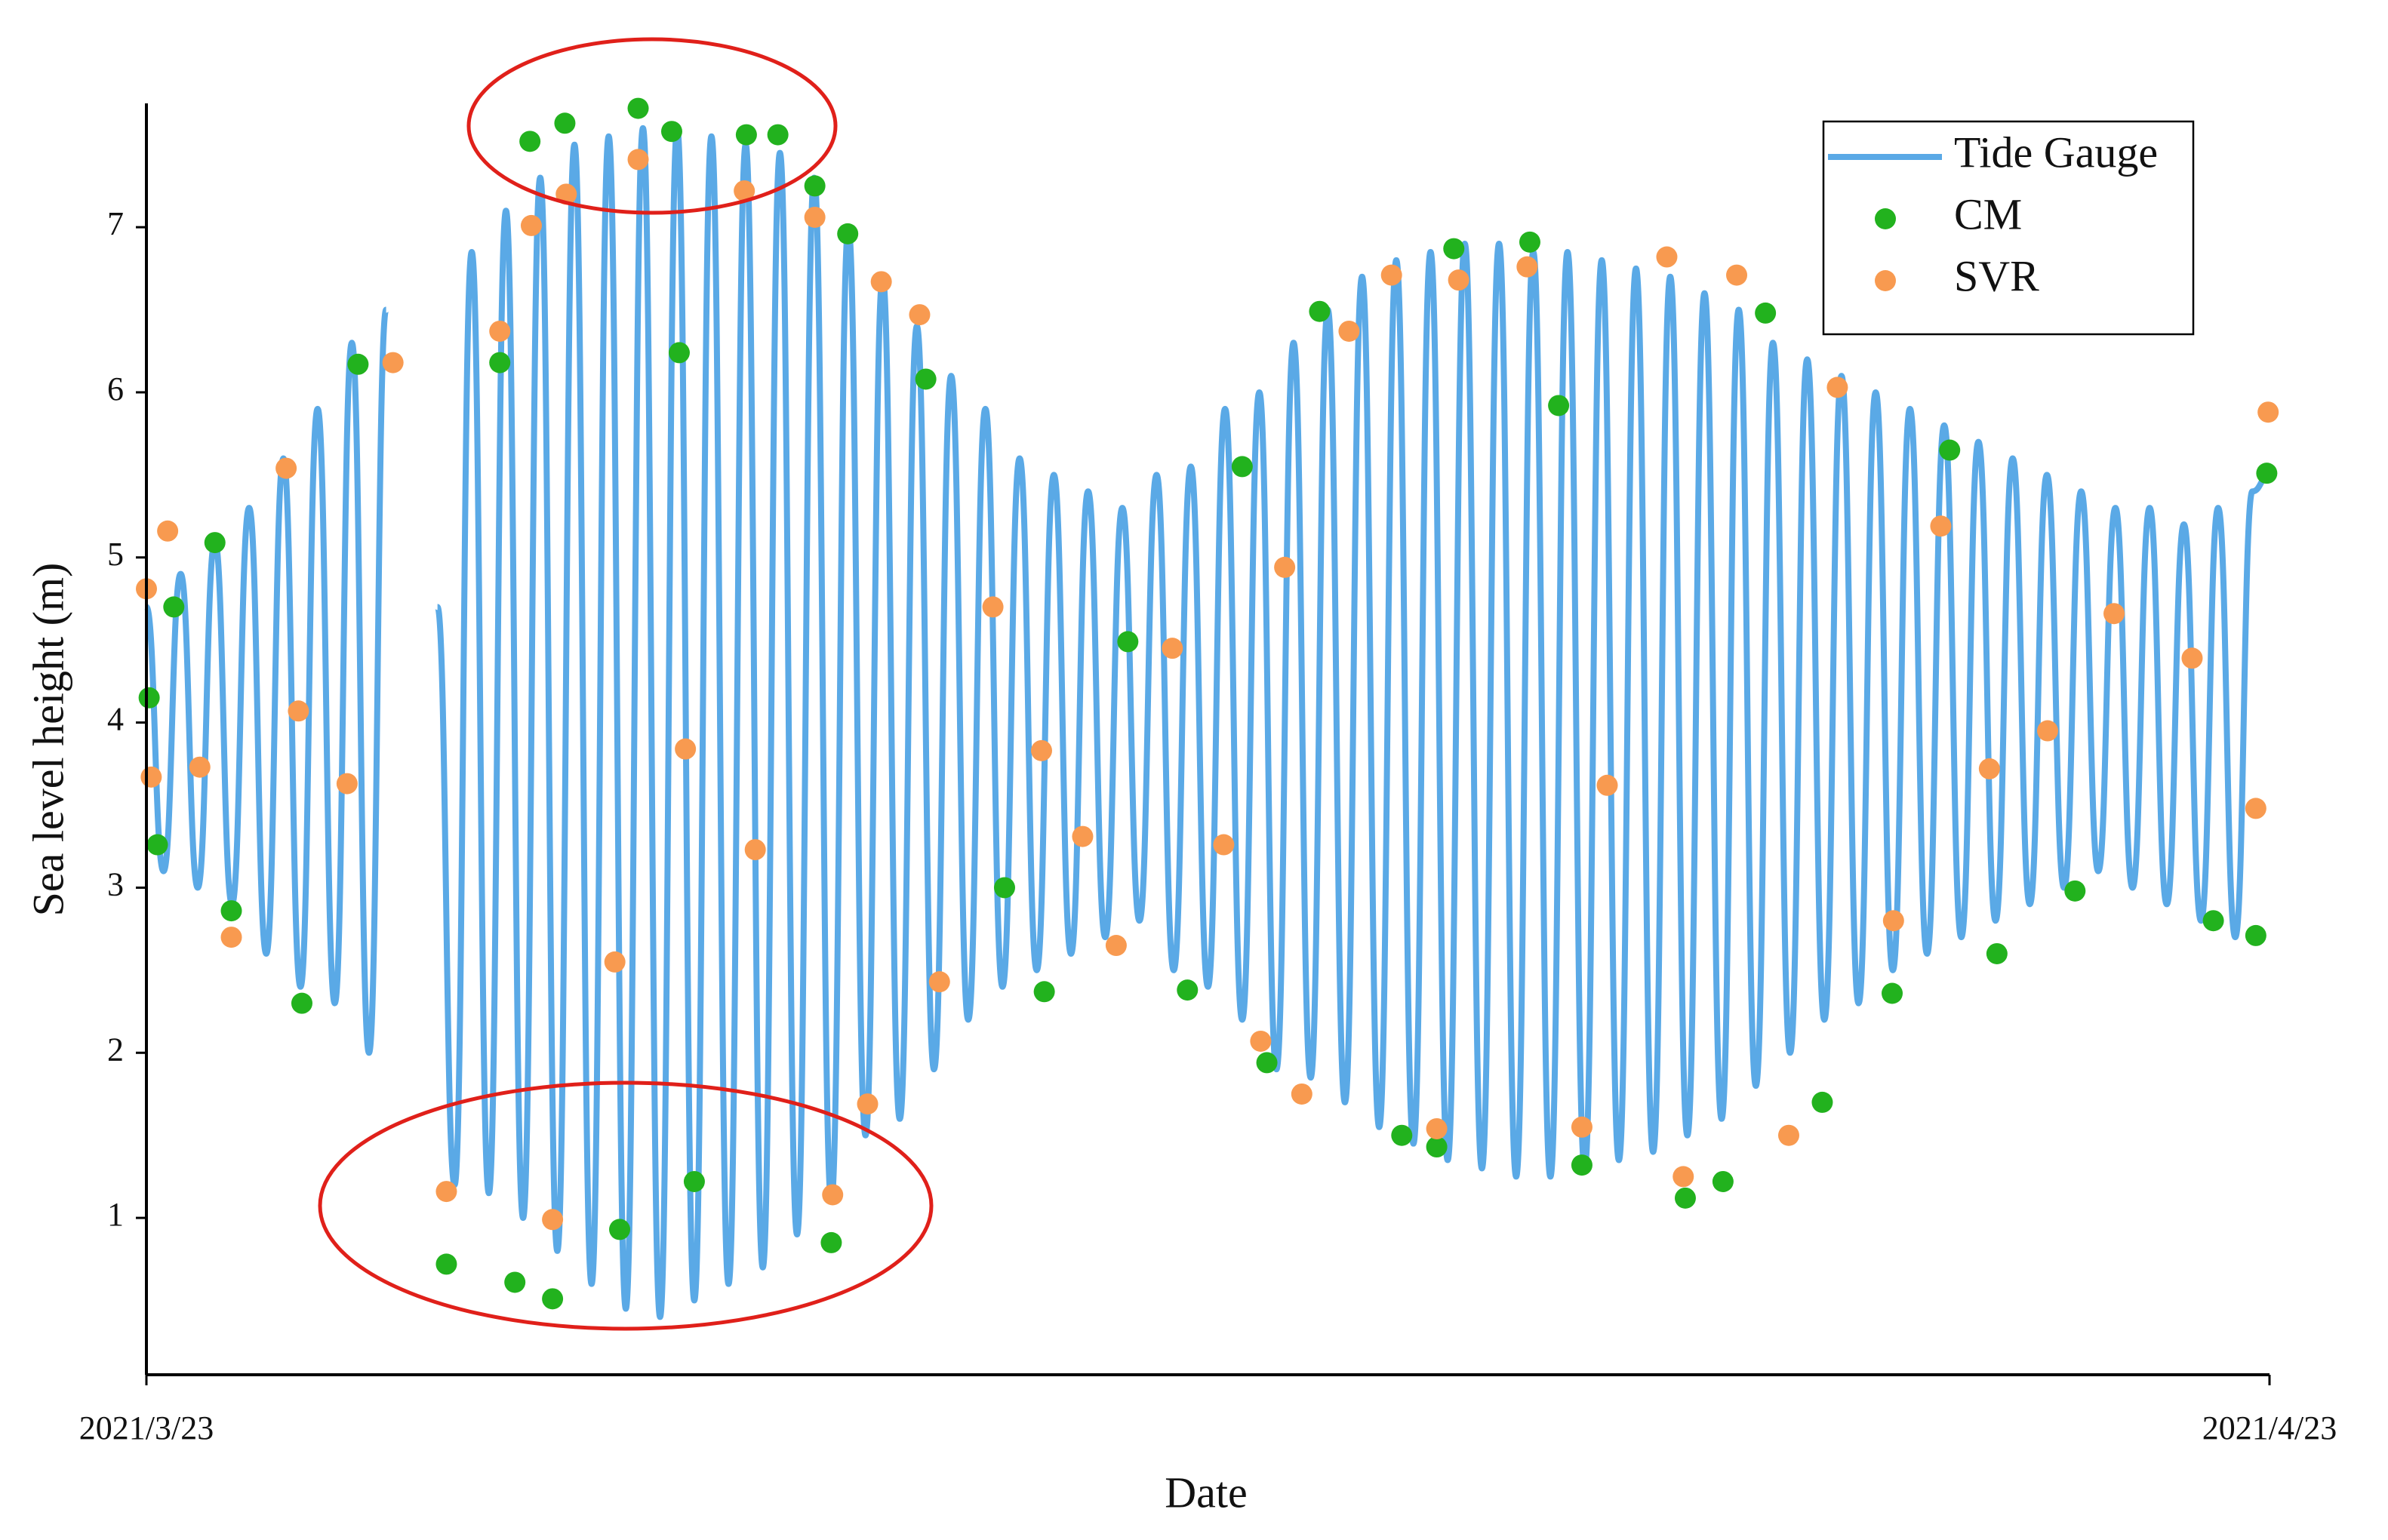 The width and height of the screenshot is (2388, 1540). Describe the element at coordinates (1996, 275) in the screenshot. I see `legend-label: SVR` at that location.